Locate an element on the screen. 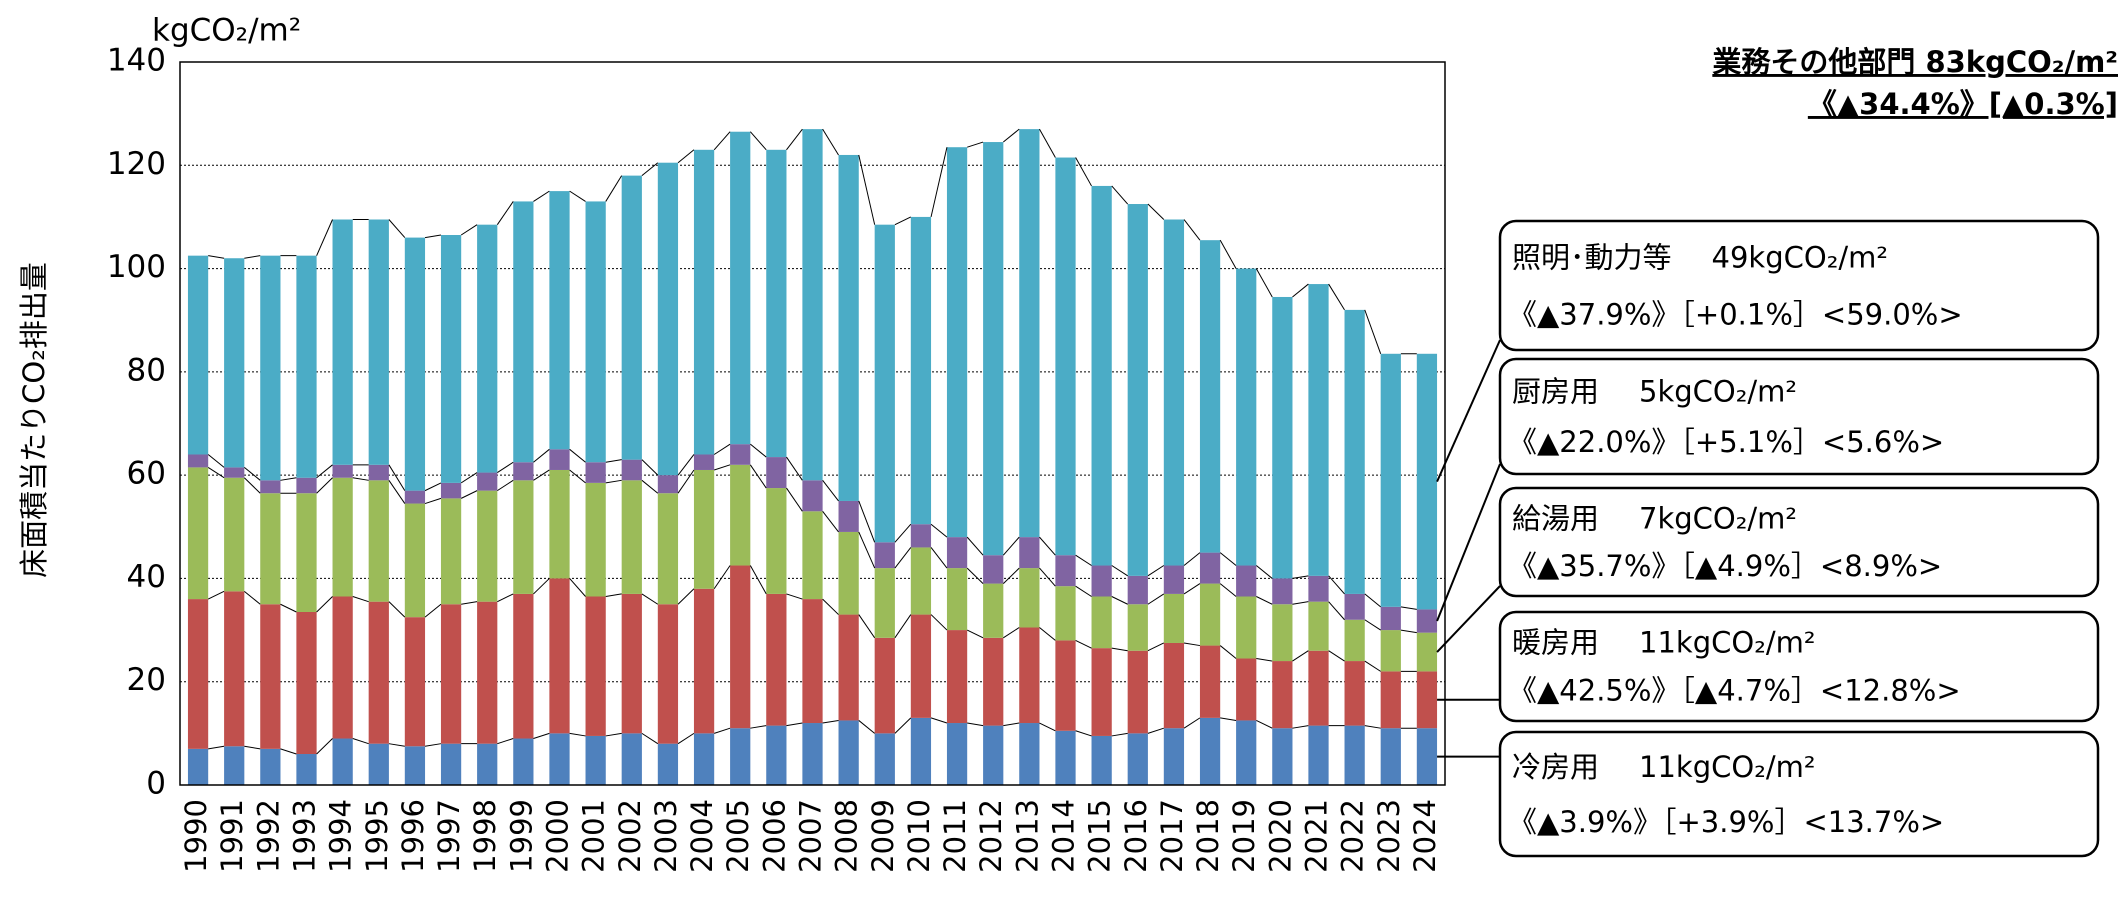  callout-line: 厨房用 5kgCO₂/m² is located at coordinates (1654, 392).